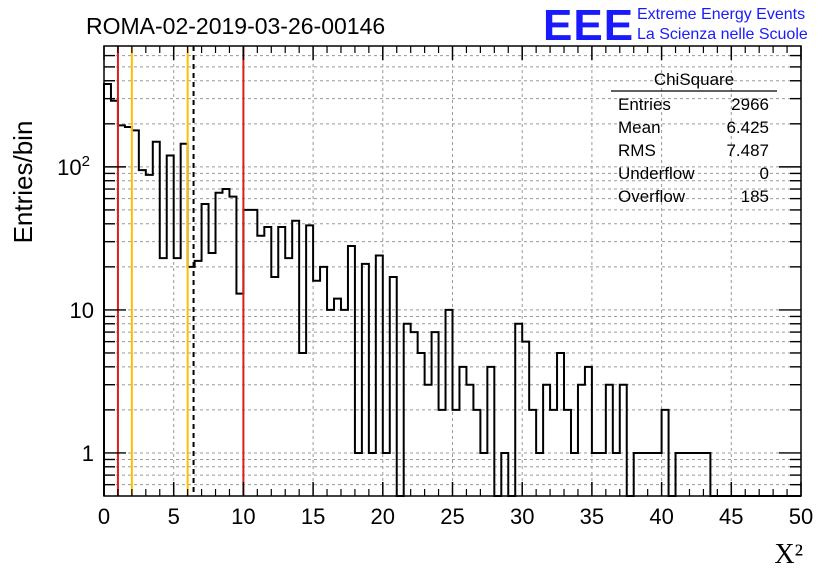 The width and height of the screenshot is (836, 572). Describe the element at coordinates (750, 104) in the screenshot. I see `stats-value: 2966` at that location.